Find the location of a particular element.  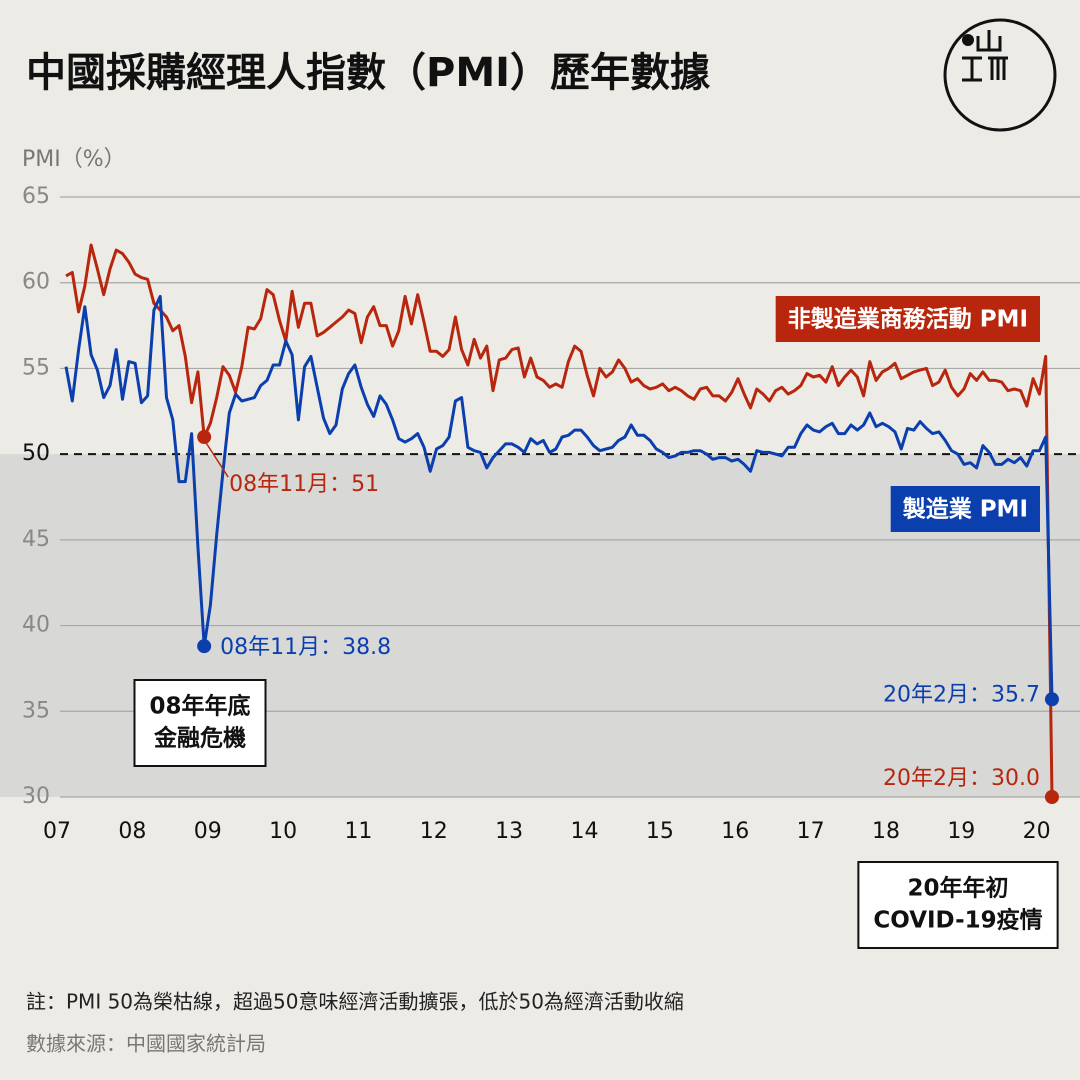

x-tick-label: 19 is located at coordinates (961, 831).